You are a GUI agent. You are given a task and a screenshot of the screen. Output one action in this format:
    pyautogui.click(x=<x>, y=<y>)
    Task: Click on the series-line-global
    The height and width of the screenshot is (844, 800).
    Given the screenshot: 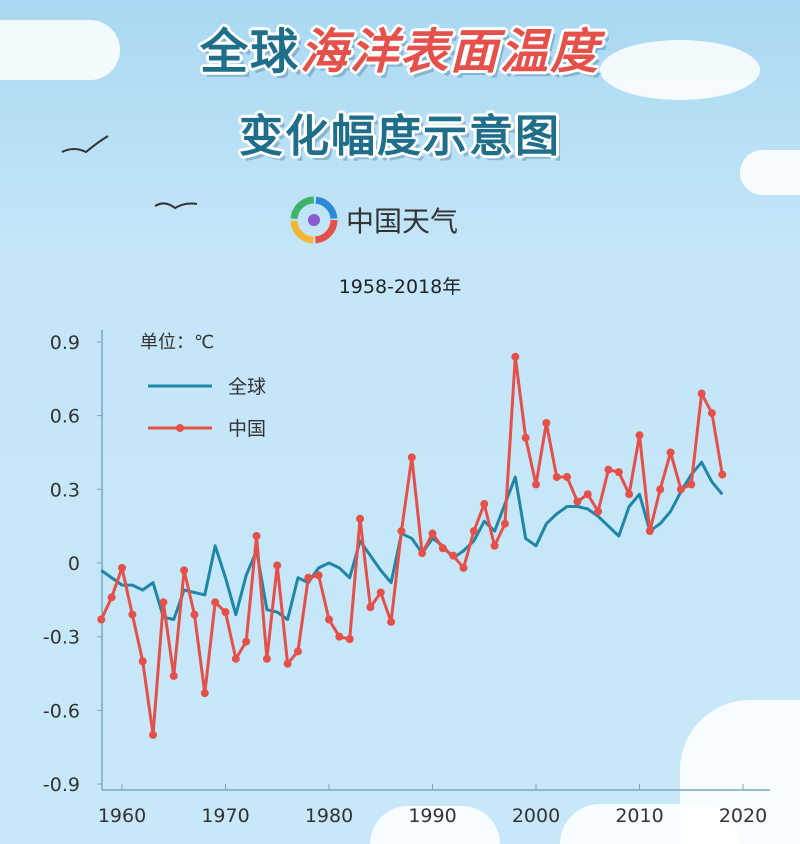 What is the action you would take?
    pyautogui.click(x=412, y=540)
    